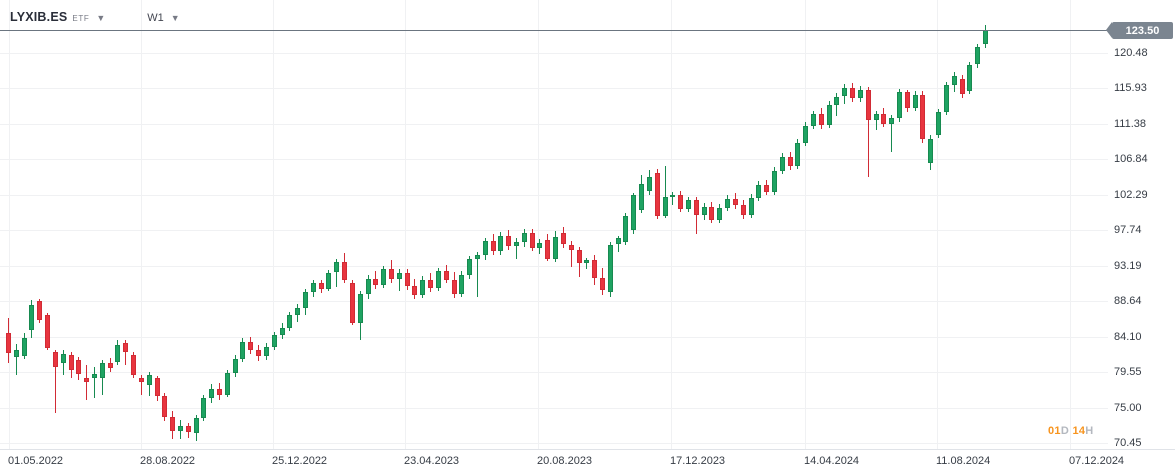 Image resolution: width=1175 pixels, height=476 pixels. Describe the element at coordinates (1089, 431) in the screenshot. I see `countdown-hours-unit: H` at that location.